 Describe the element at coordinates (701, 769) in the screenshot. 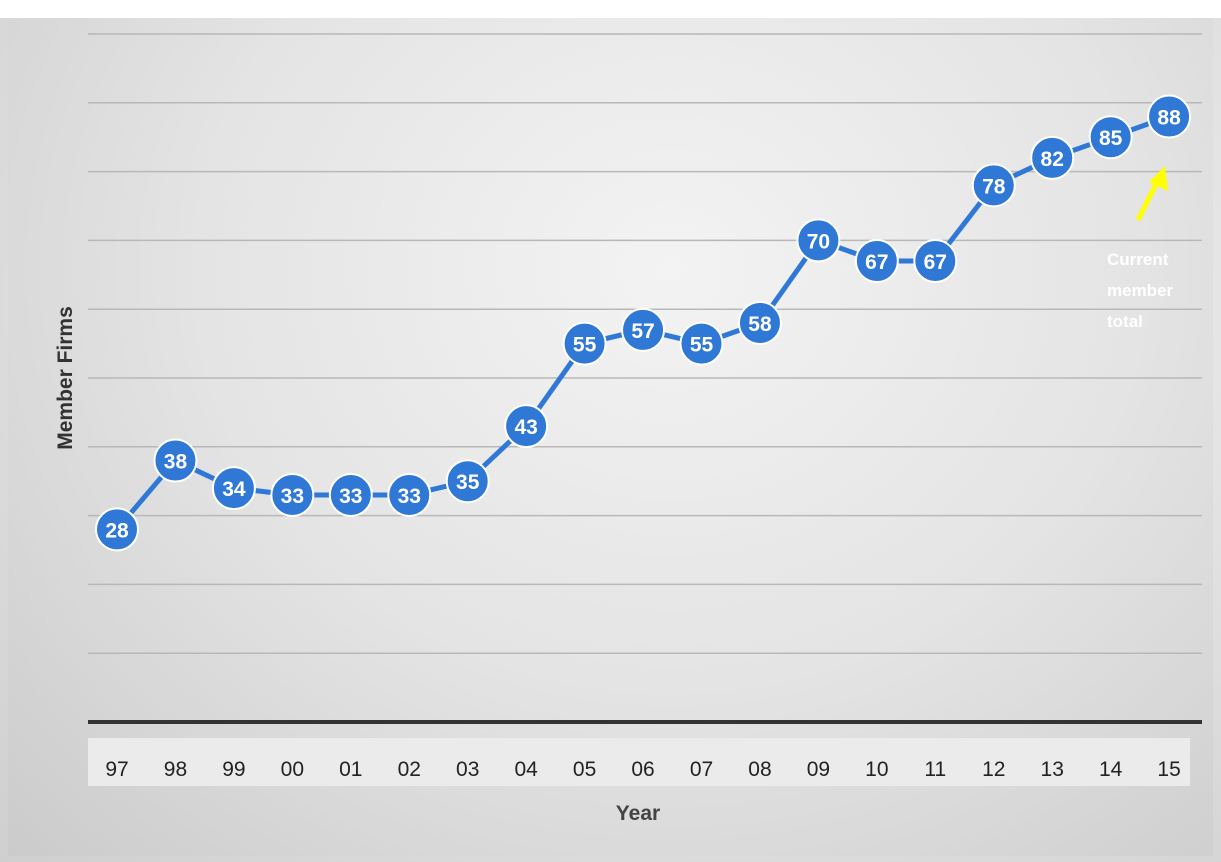

I see `x-tick-label: 07` at that location.